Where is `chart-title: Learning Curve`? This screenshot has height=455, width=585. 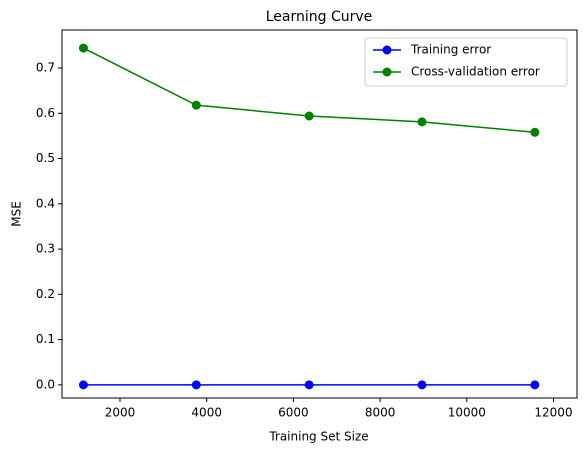
chart-title: Learning Curve is located at coordinates (319, 17).